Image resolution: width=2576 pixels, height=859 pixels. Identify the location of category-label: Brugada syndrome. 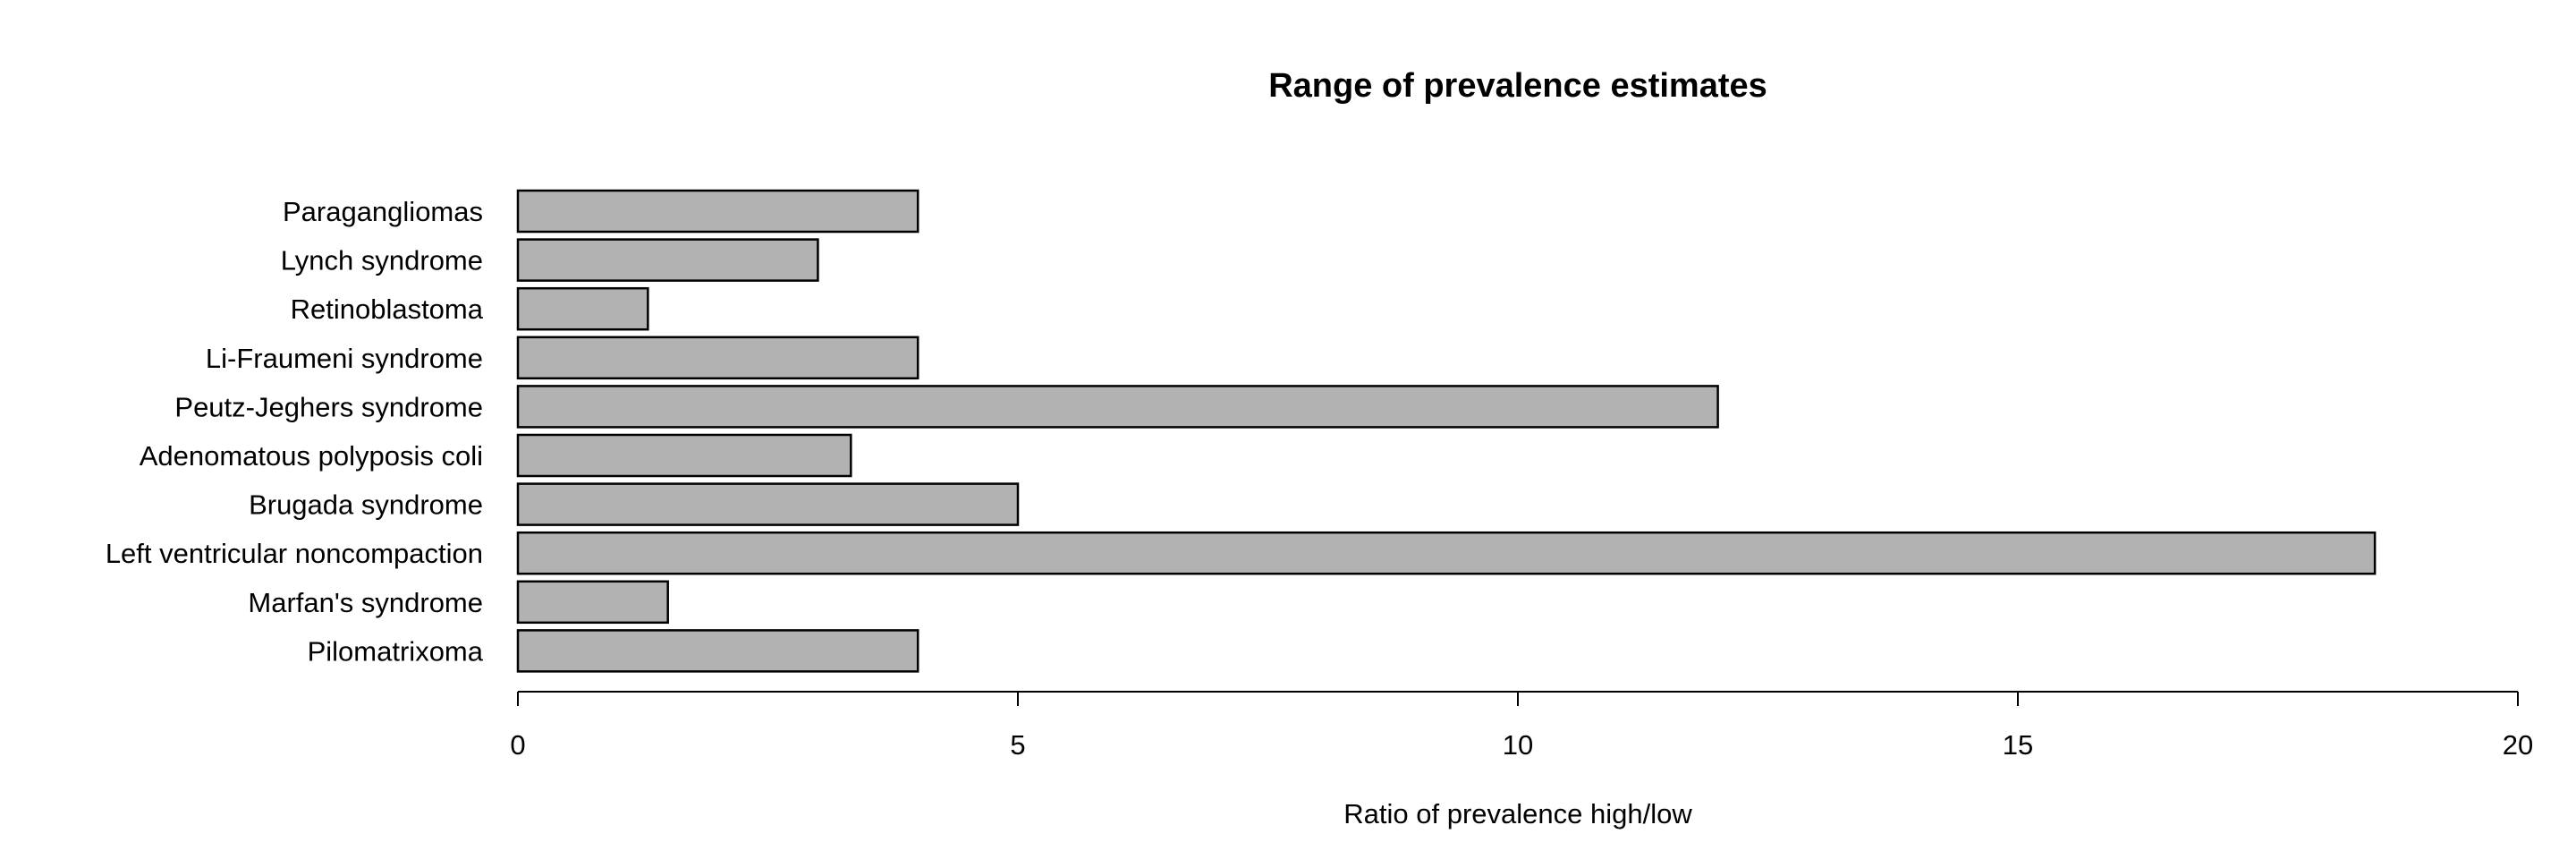
(366, 505).